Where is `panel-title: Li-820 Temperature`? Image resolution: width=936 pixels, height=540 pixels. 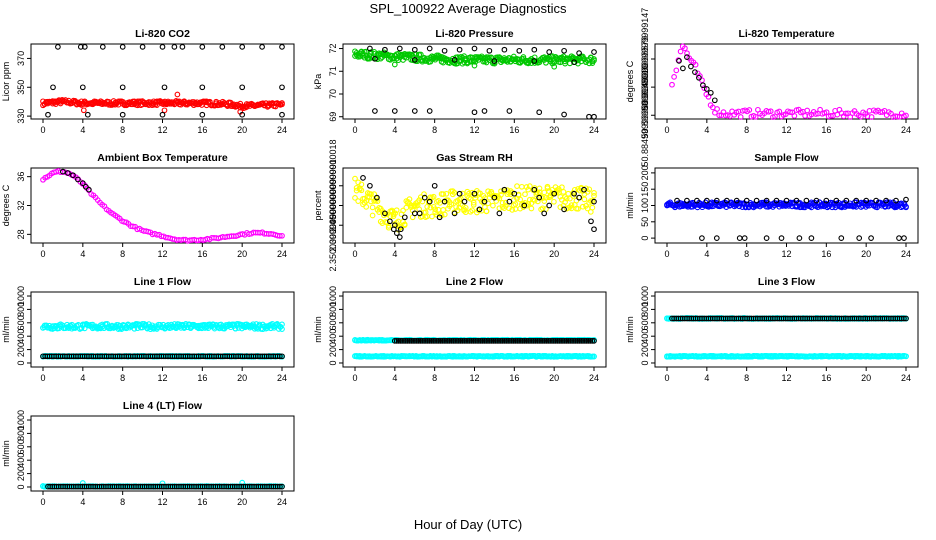
panel-title: Li-820 Temperature is located at coordinates (786, 34).